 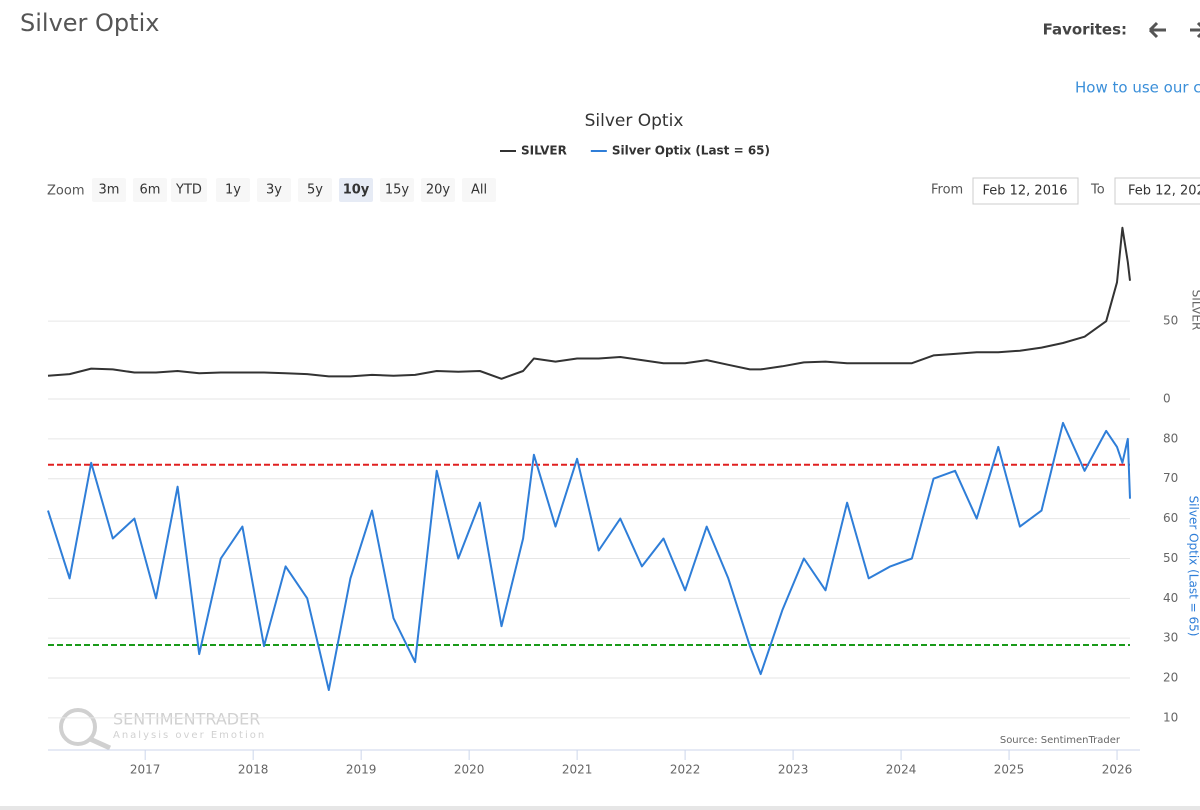 I want to click on zoom-button-label: All, so click(x=479, y=190).